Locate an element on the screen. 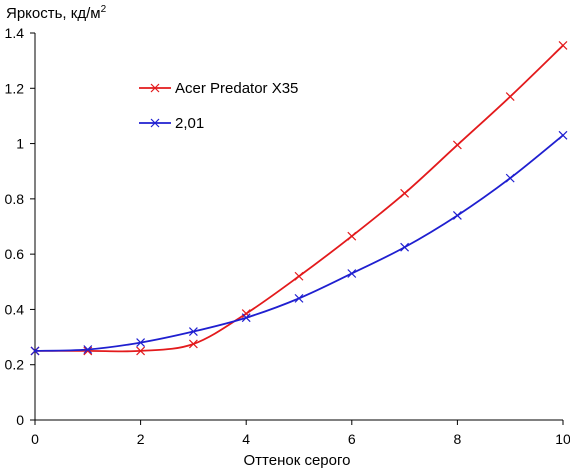 The width and height of the screenshot is (570, 468). legend: Acer Predator X35 2,01 is located at coordinates (218, 106).